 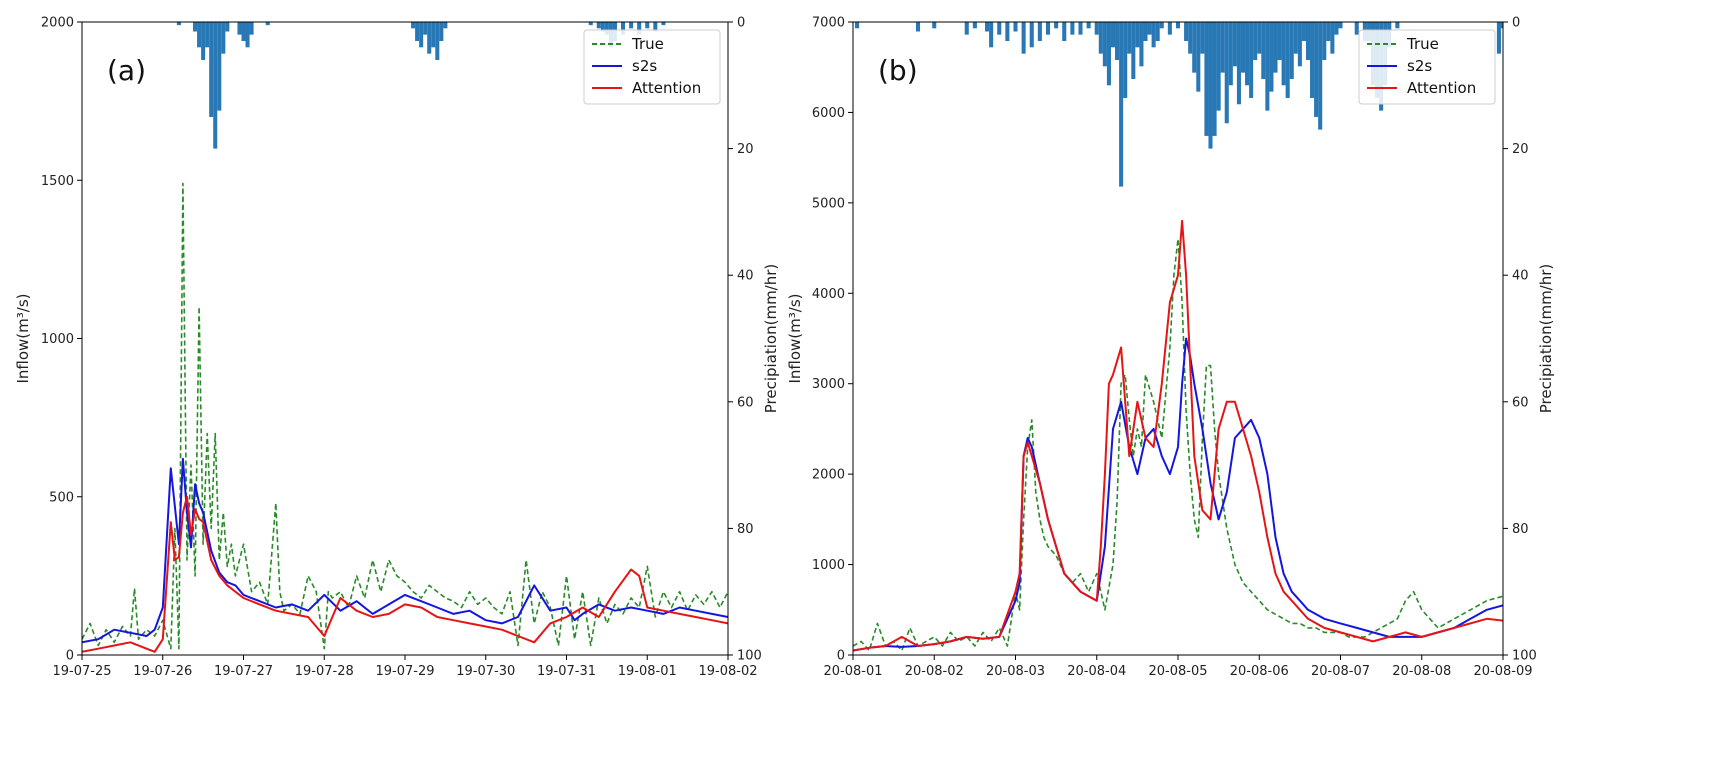 What do you see at coordinates (1520, 276) in the screenshot?
I see `y2-tick-label: 40` at bounding box center [1520, 276].